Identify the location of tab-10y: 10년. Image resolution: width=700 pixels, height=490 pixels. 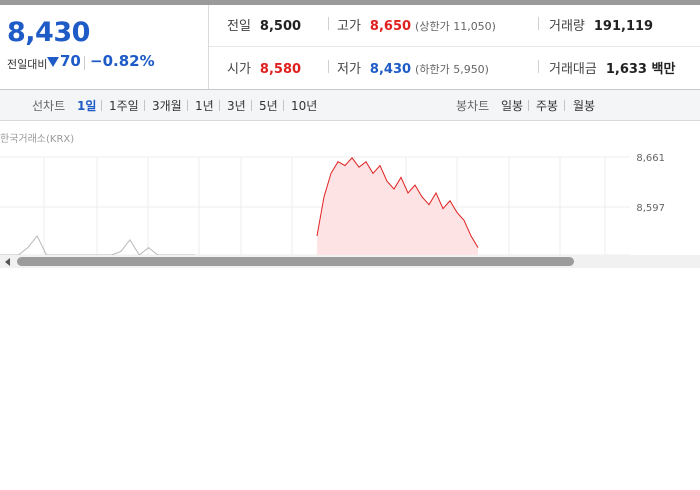
(304, 106).